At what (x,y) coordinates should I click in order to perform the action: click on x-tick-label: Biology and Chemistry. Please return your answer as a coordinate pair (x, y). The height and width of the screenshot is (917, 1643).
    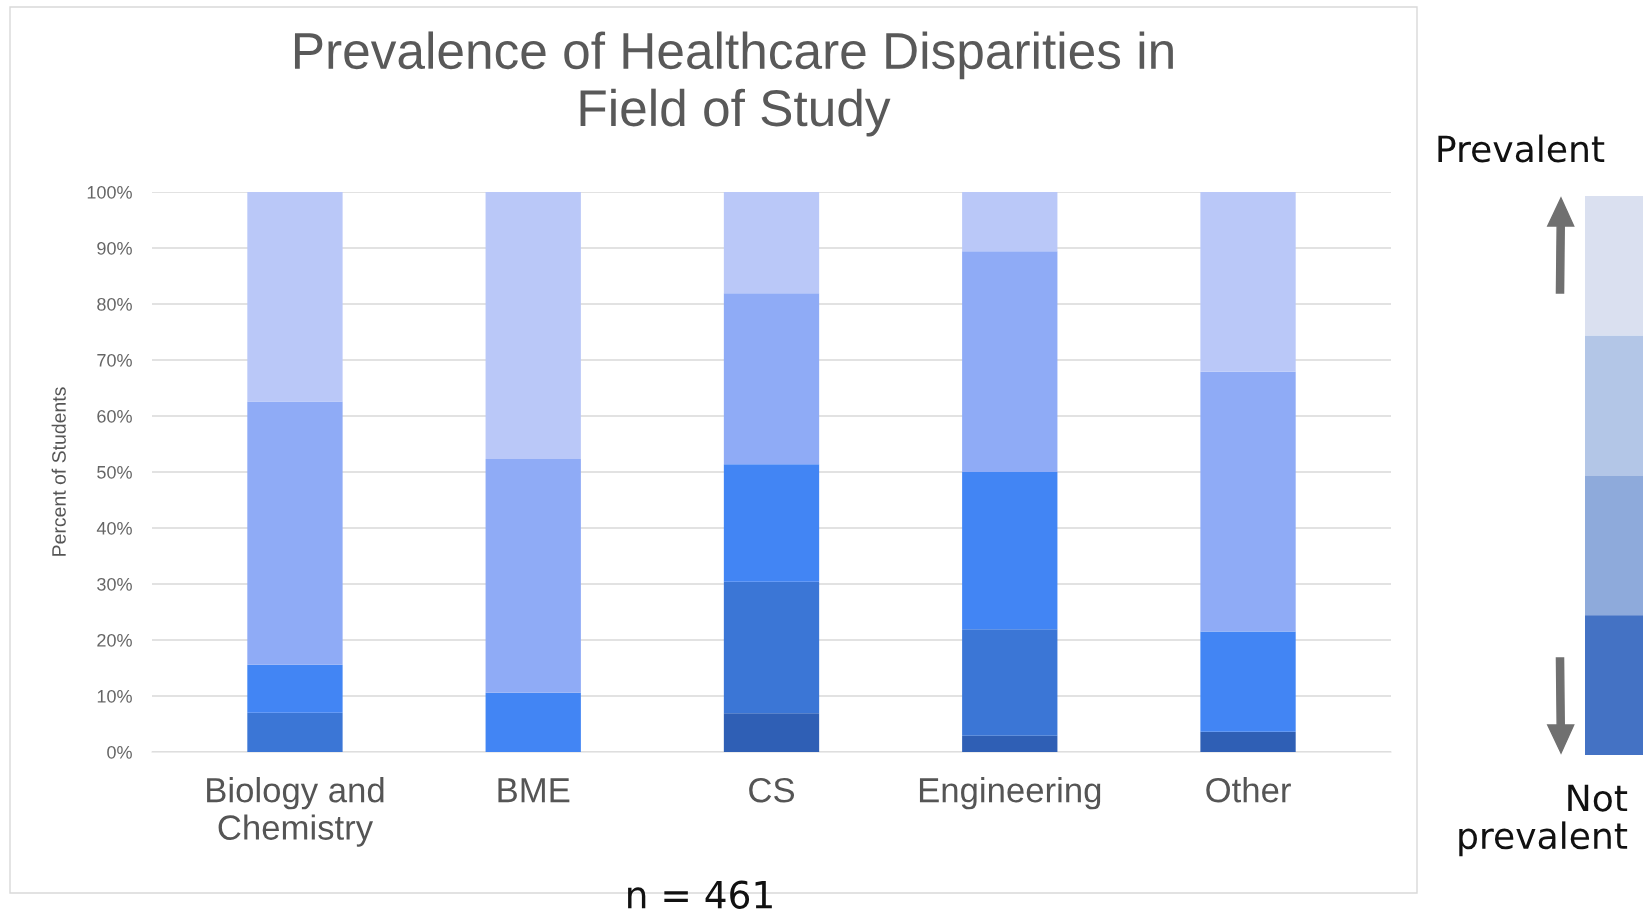
    Looking at the image, I should click on (295, 812).